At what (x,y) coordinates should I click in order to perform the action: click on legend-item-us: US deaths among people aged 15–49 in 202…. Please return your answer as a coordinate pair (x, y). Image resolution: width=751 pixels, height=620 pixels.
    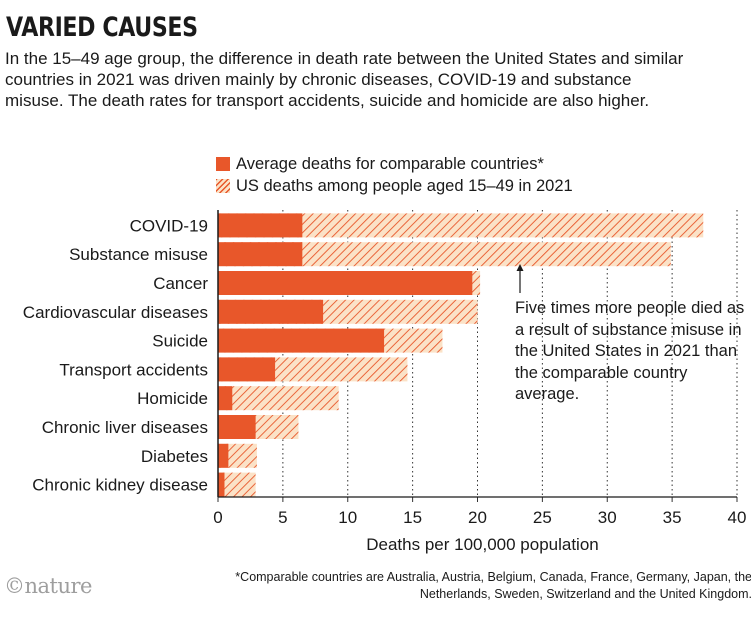
    Looking at the image, I should click on (394, 186).